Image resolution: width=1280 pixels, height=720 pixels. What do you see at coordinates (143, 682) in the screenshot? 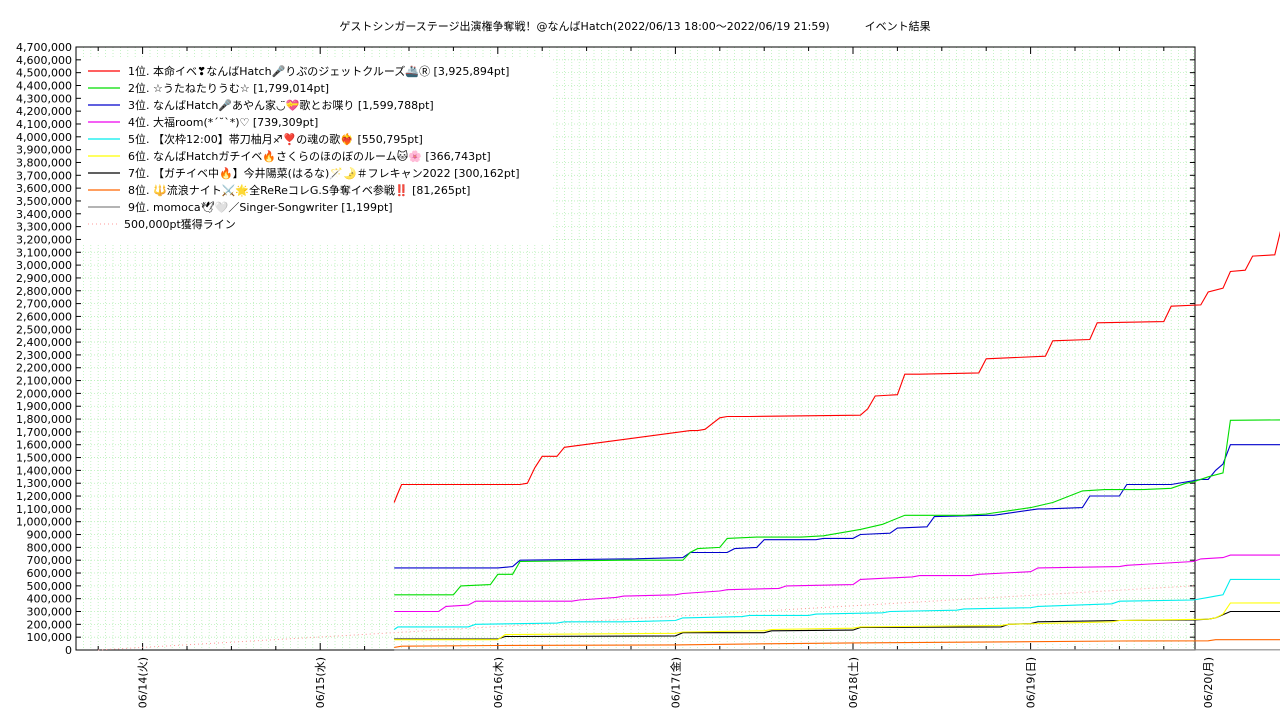
I see `x-tick-label: 06/14(火)` at bounding box center [143, 682].